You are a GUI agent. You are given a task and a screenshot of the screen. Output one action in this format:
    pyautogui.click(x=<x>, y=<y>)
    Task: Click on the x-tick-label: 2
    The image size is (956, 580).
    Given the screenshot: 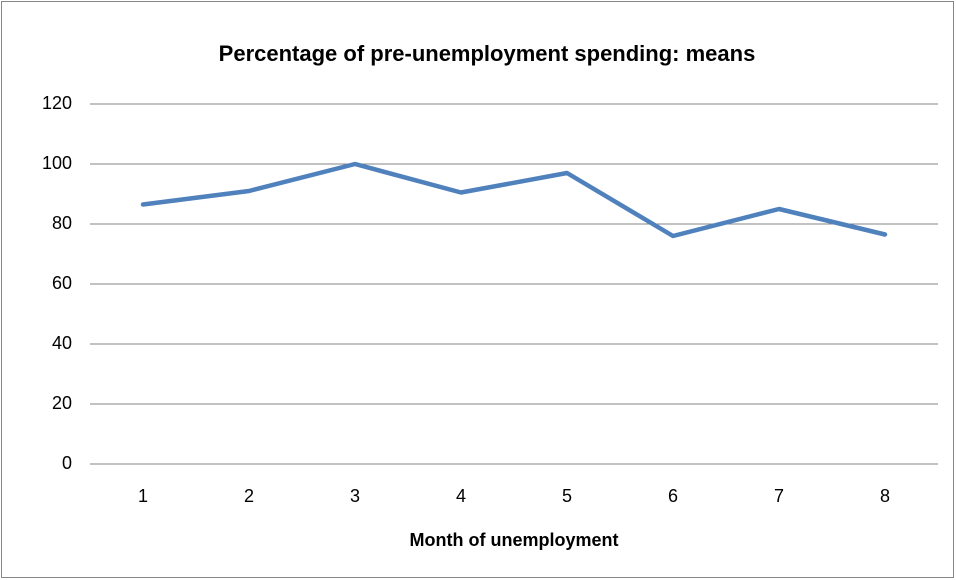 What is the action you would take?
    pyautogui.click(x=249, y=496)
    